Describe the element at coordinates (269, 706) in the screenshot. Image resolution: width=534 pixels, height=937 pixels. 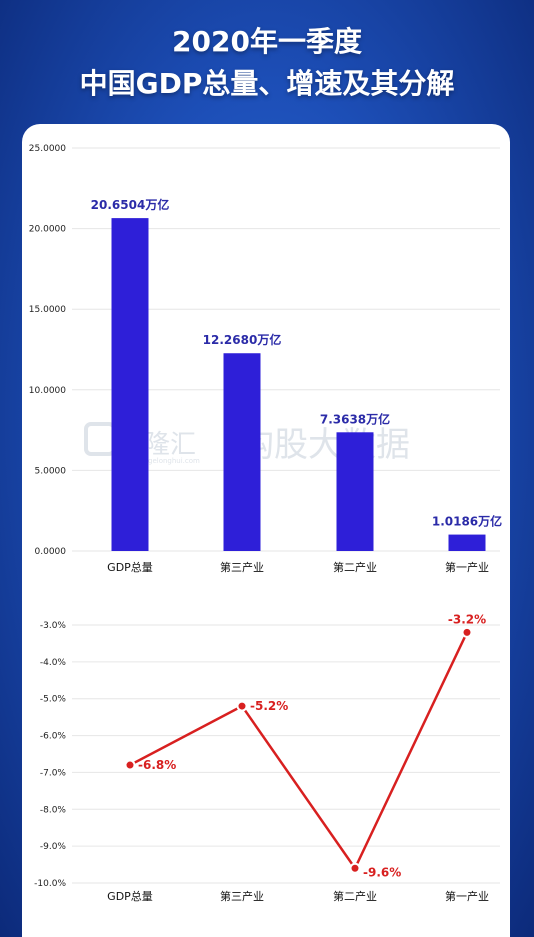
I see `line-data-label: -5.2%` at that location.